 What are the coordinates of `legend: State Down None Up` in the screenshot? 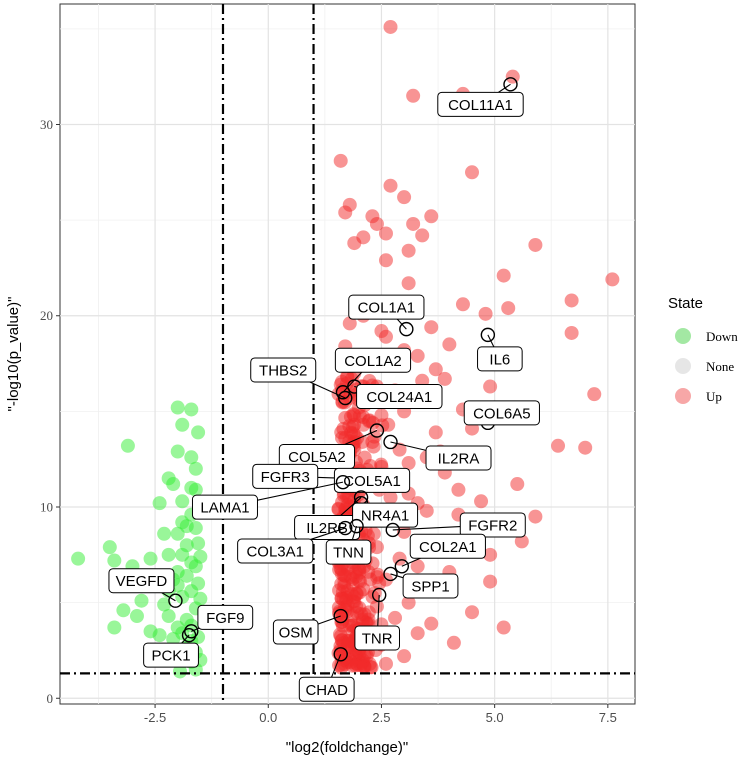 It's located at (703, 349).